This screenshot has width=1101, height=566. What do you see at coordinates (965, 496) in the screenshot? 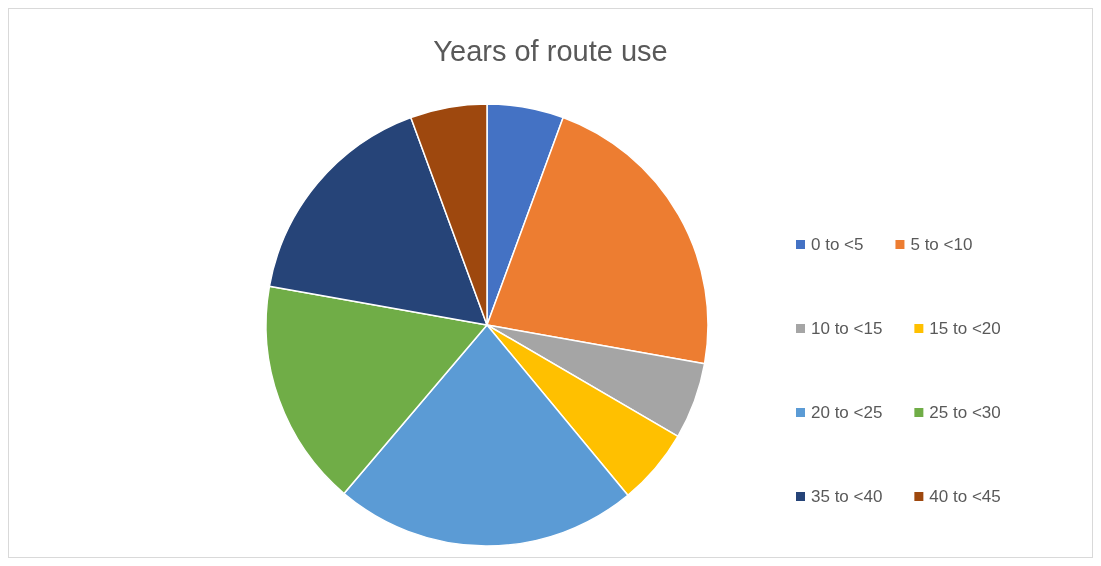
I see `legend-label: 40 to <45` at bounding box center [965, 496].